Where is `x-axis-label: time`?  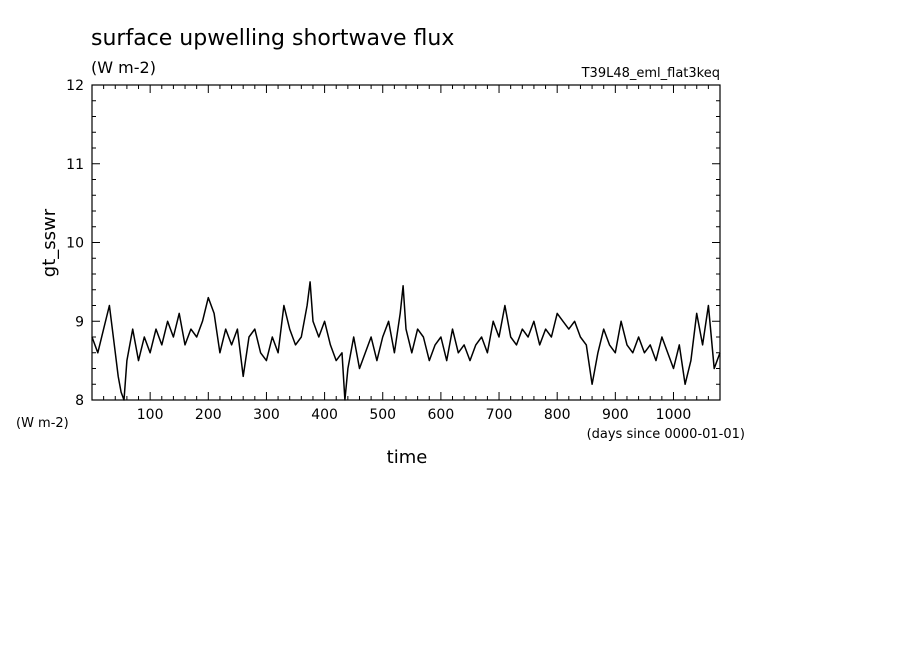
x-axis-label: time is located at coordinates (407, 457).